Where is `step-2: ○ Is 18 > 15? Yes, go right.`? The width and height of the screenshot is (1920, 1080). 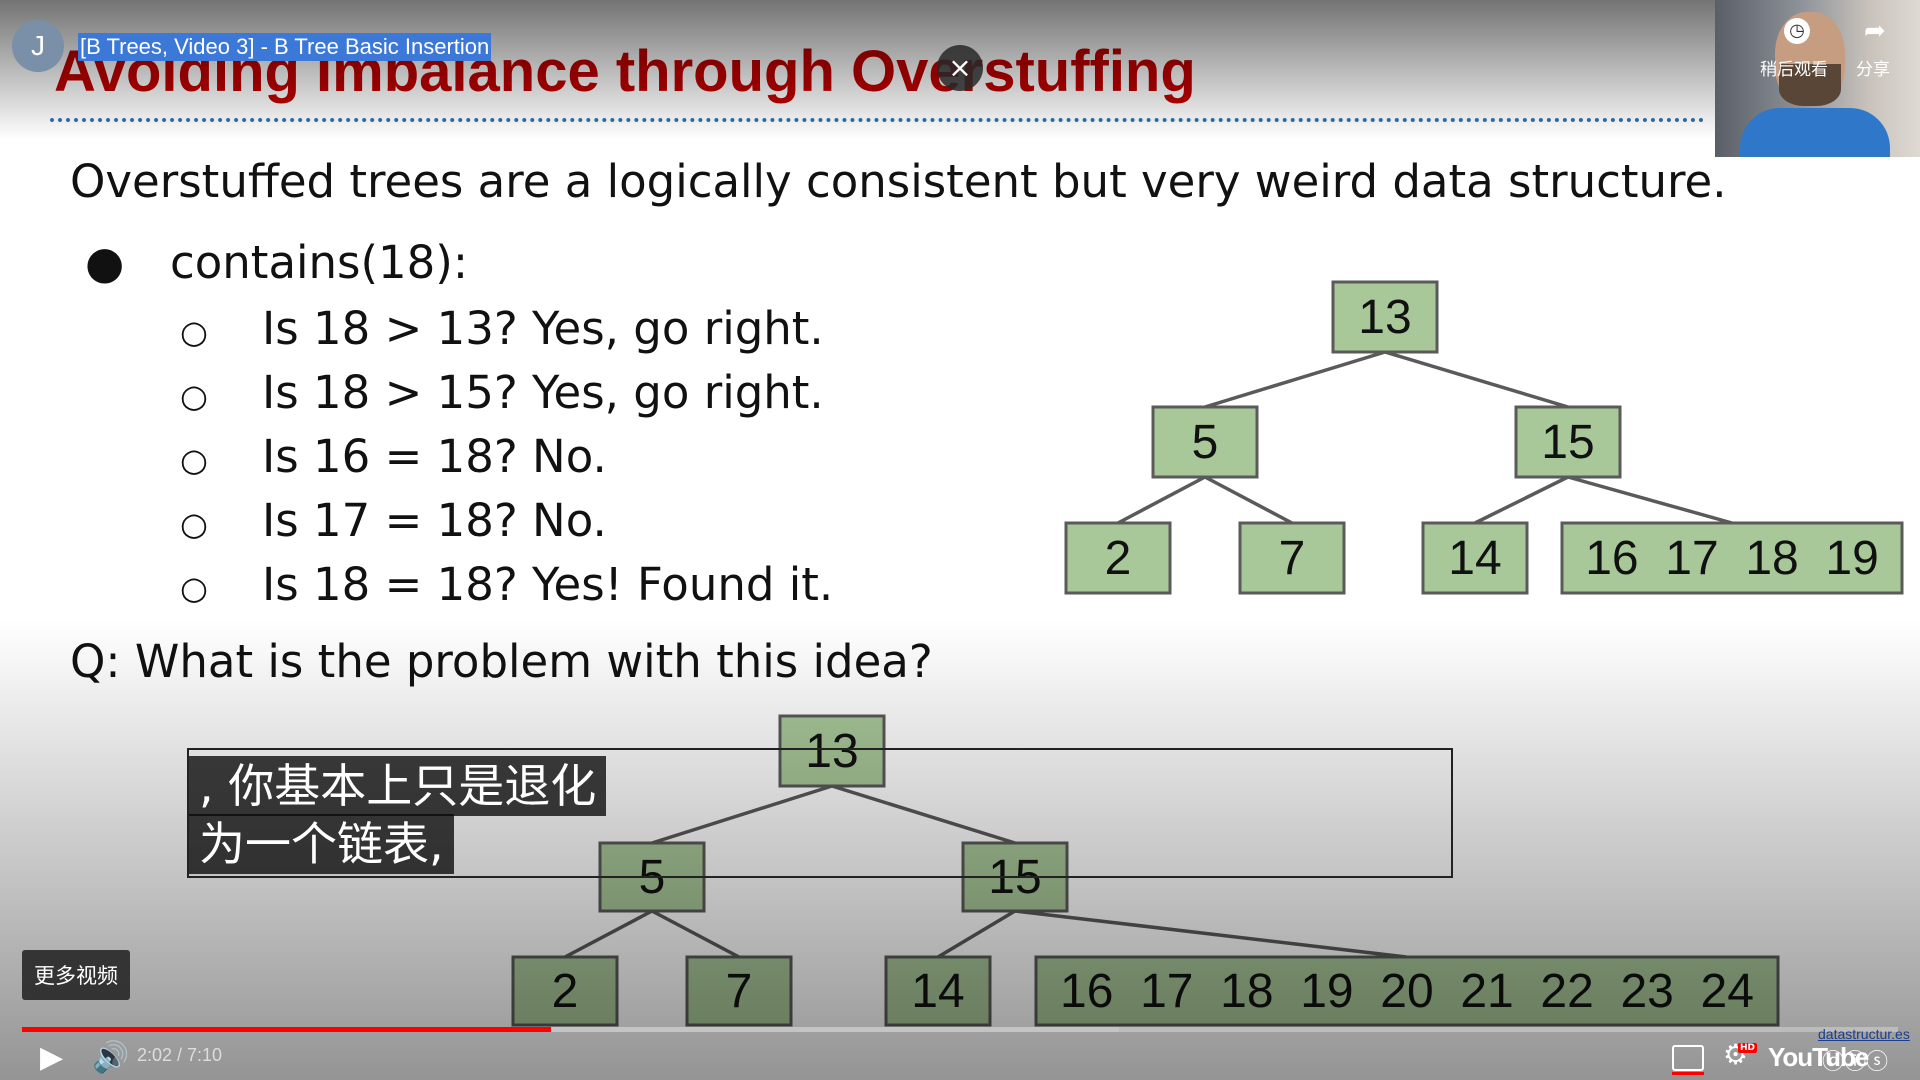
step-2: ○ Is 18 > 15? Yes, go right. is located at coordinates (502, 392).